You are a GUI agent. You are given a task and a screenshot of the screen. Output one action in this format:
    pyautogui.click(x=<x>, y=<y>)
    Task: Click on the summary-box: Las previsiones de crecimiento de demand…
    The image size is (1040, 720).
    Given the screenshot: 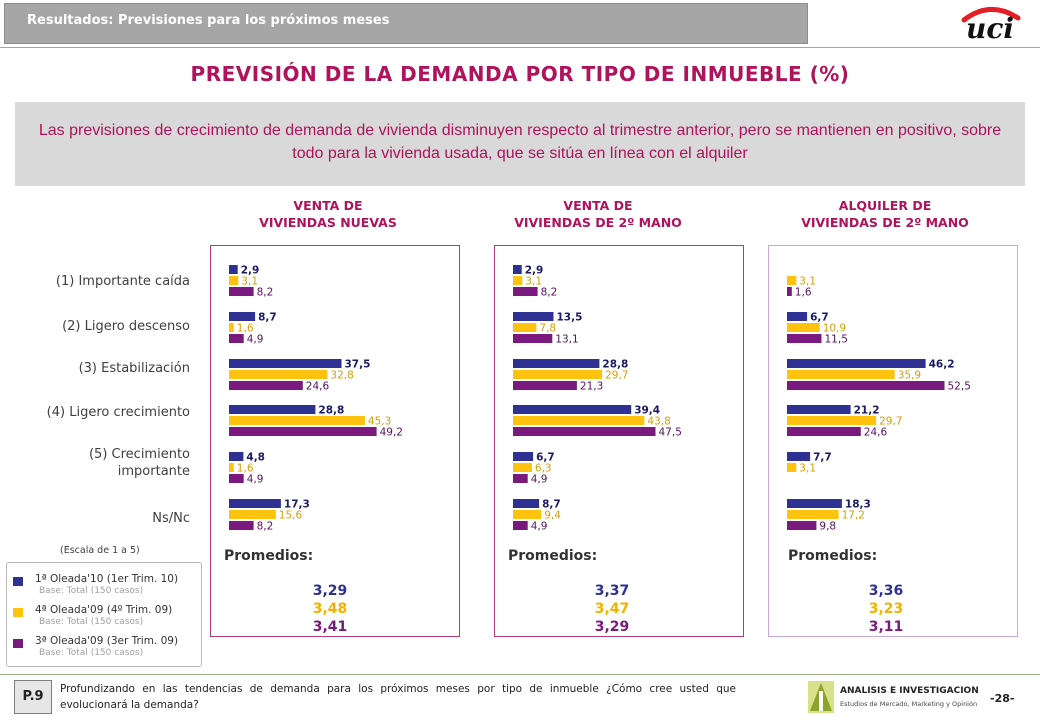 What is the action you would take?
    pyautogui.click(x=520, y=144)
    